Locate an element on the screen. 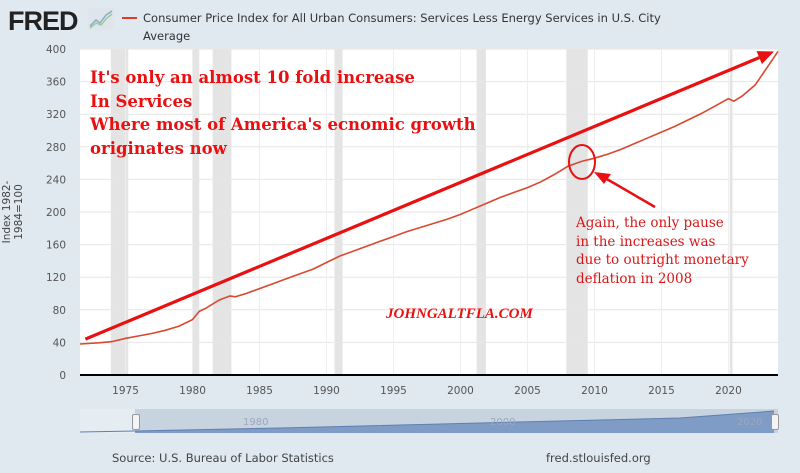  fred-chart-icon is located at coordinates (101, 19).